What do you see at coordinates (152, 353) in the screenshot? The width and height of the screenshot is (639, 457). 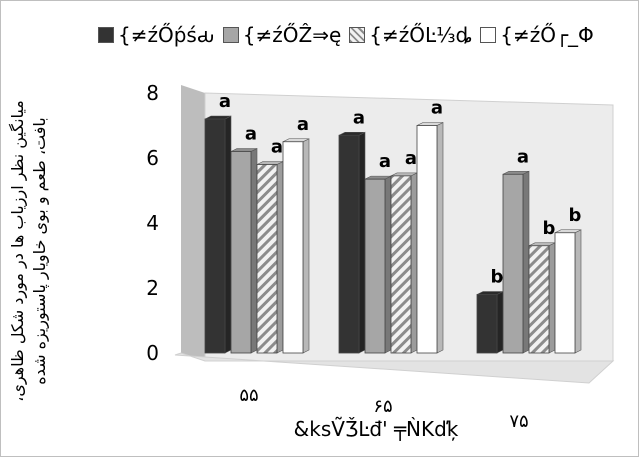 I see `y-tick-label: 0` at bounding box center [152, 353].